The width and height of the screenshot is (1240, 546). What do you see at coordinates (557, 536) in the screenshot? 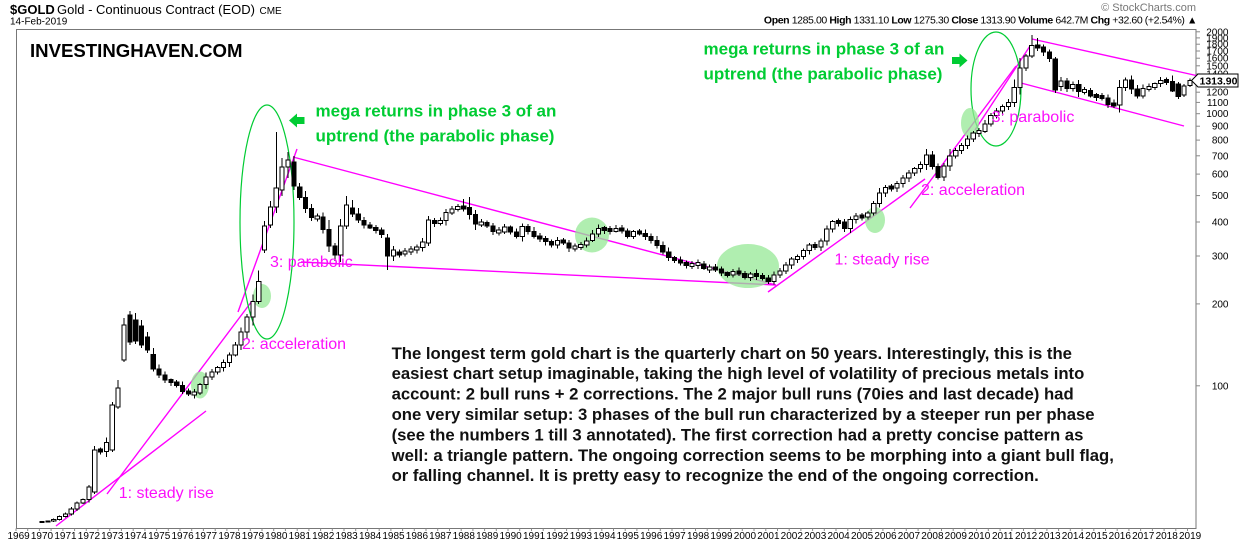
I see `svg-text: 1992` at bounding box center [557, 536].